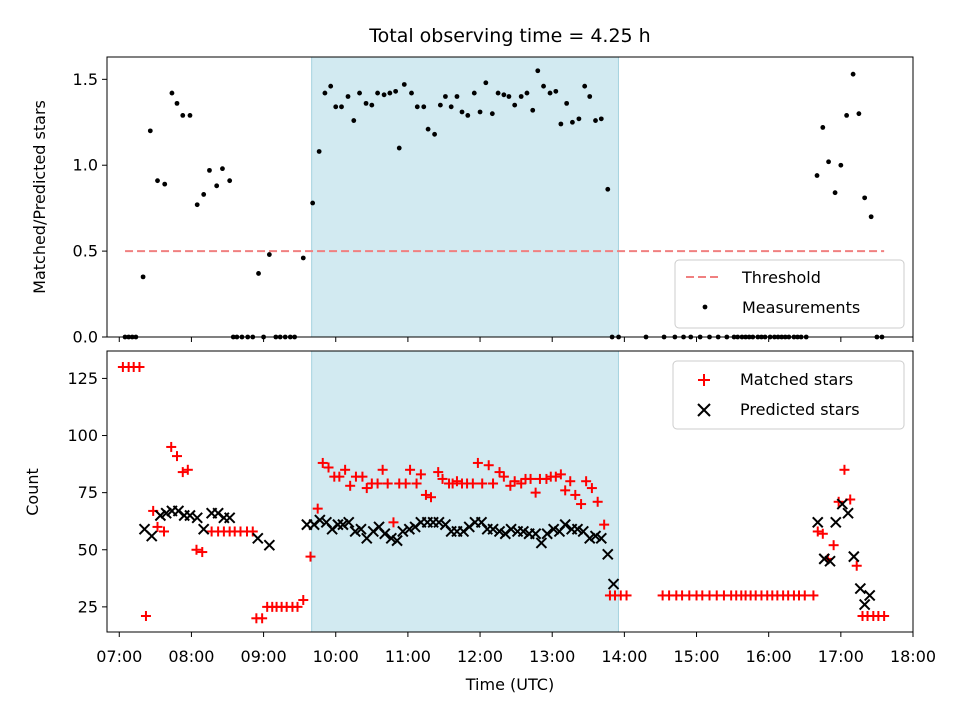 The width and height of the screenshot is (960, 720). I want to click on top-y-axis-label: Matched/Predicted stars, so click(39, 197).